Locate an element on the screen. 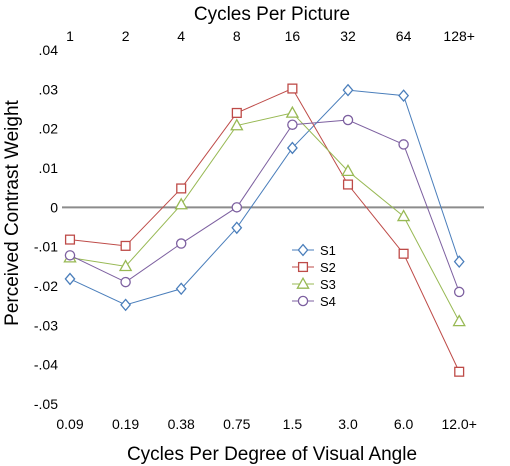 This screenshot has width=510, height=466. legend-label: S3 is located at coordinates (328, 284).